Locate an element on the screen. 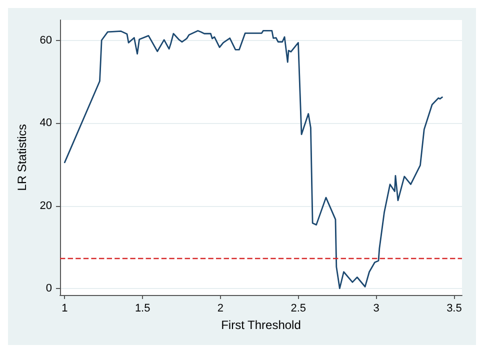 This screenshot has width=484, height=353. x-tick-label: 1 is located at coordinates (65, 308).